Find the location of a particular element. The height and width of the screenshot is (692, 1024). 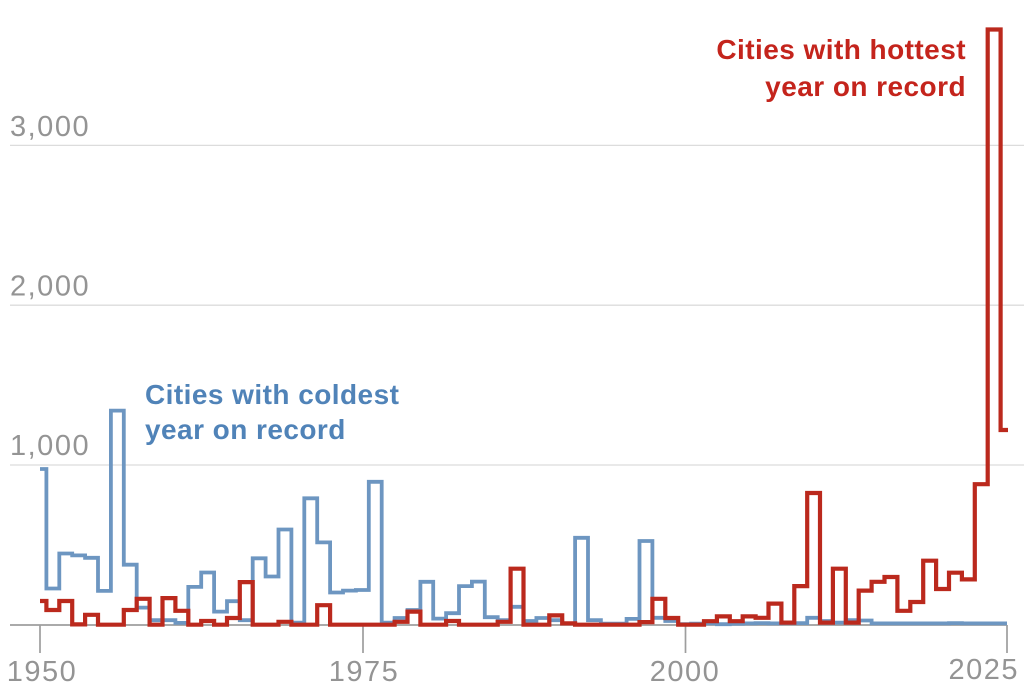

svg-text: Cities with hottest is located at coordinates (841, 49).